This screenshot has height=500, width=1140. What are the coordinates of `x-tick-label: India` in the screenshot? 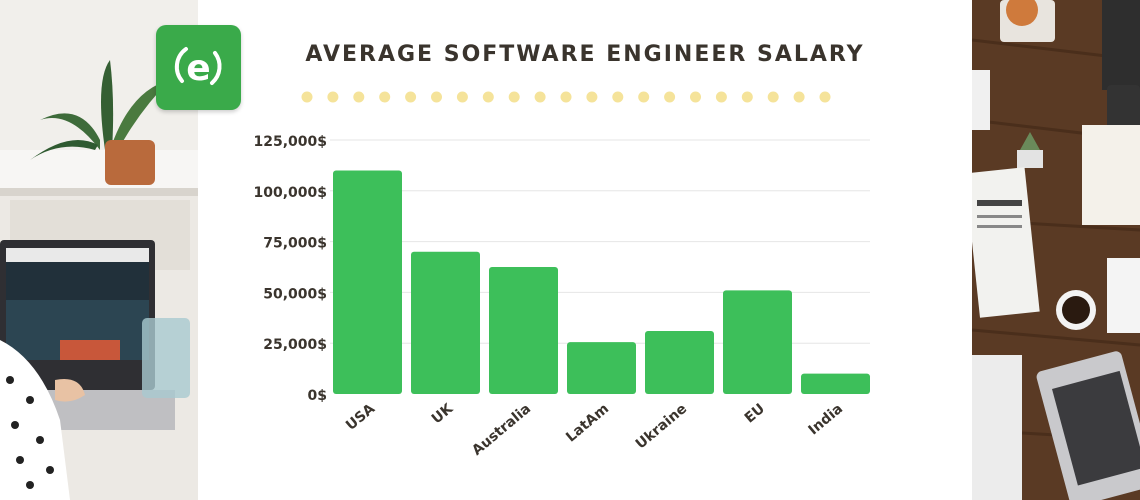 It's located at (826, 420).